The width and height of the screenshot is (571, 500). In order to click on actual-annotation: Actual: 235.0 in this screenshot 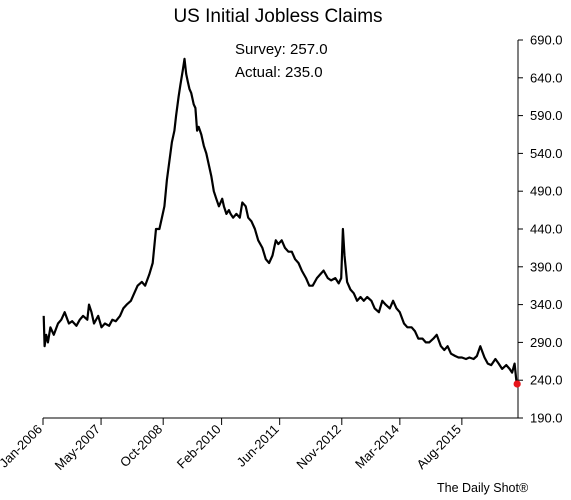, I will do `click(279, 72)`.